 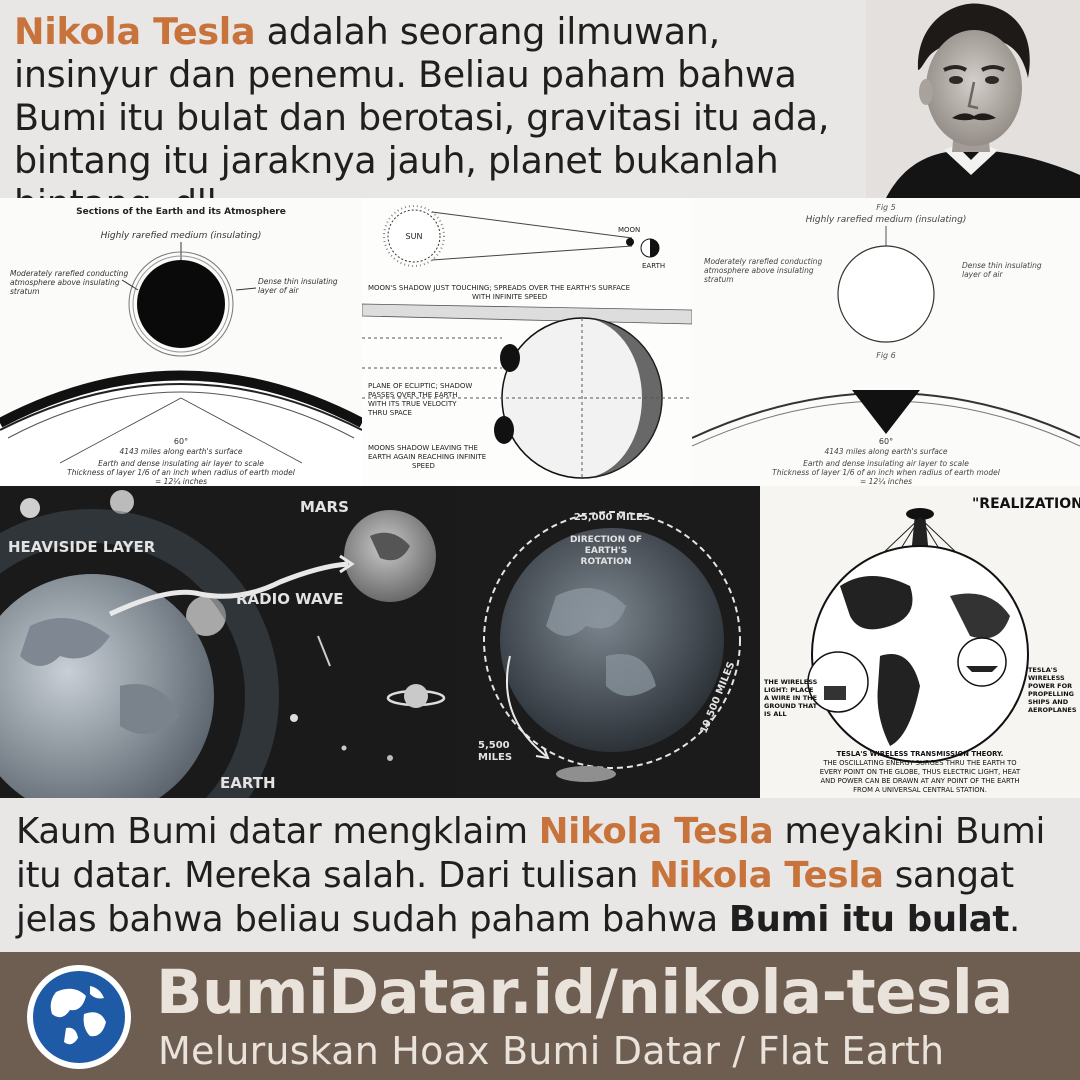 What do you see at coordinates (1043, 670) in the screenshot?
I see `svg-text: TESLA'S` at bounding box center [1043, 670].